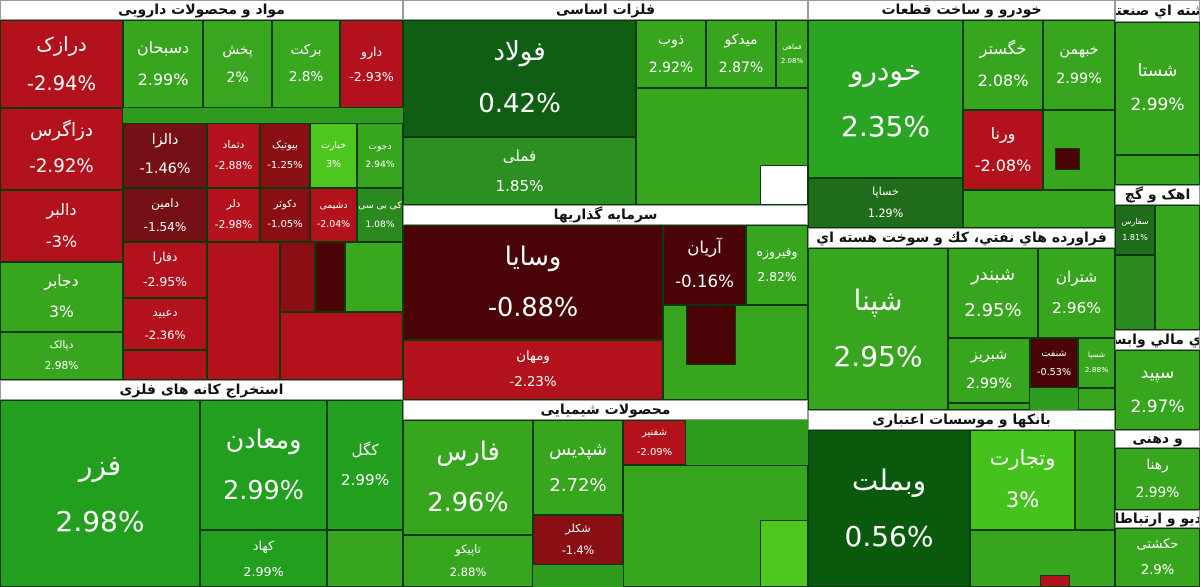  What do you see at coordinates (885, 203) in the screenshot?
I see `stock-tile: خساپا 1.29%` at bounding box center [885, 203].